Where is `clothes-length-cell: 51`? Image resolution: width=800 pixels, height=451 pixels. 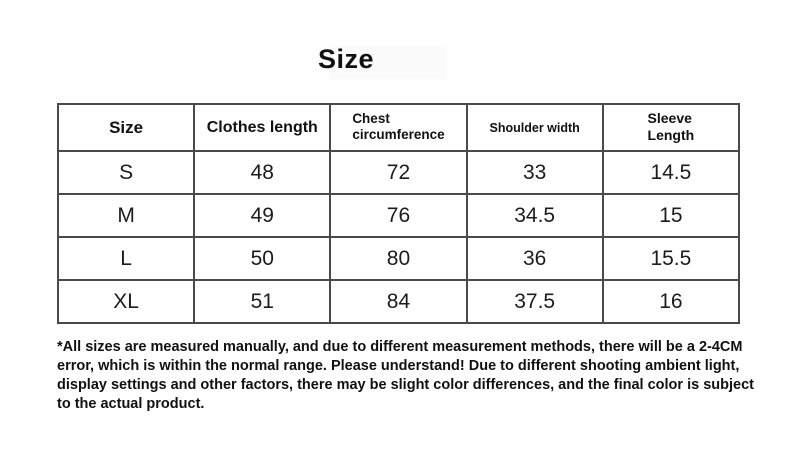 clothes-length-cell: 51 is located at coordinates (262, 301).